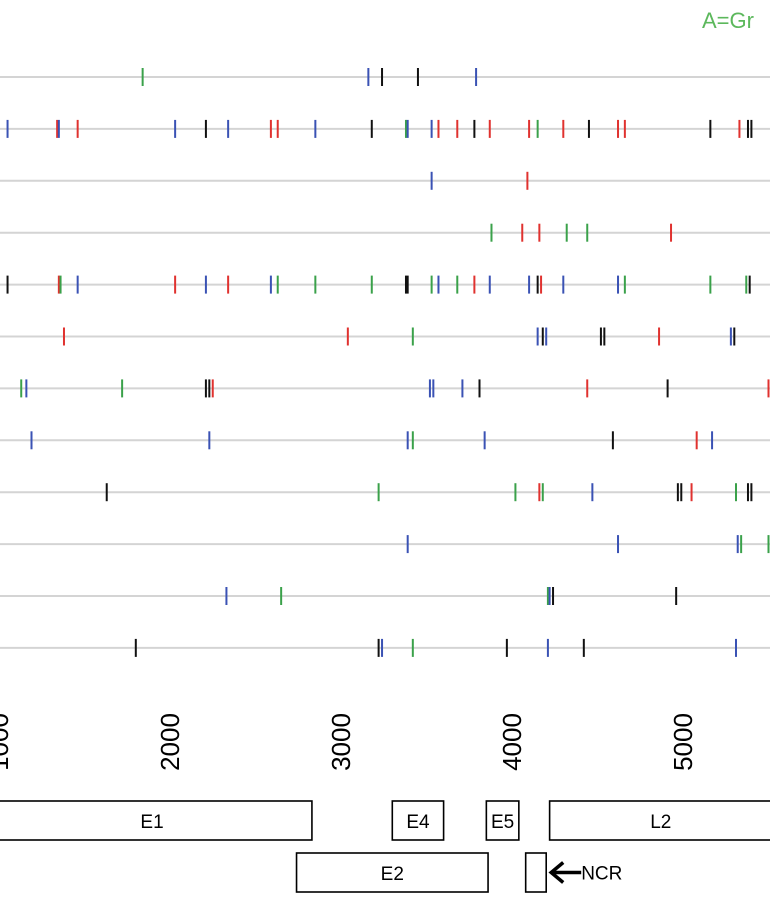 The height and width of the screenshot is (900, 770). I want to click on region-label: L2, so click(660, 822).